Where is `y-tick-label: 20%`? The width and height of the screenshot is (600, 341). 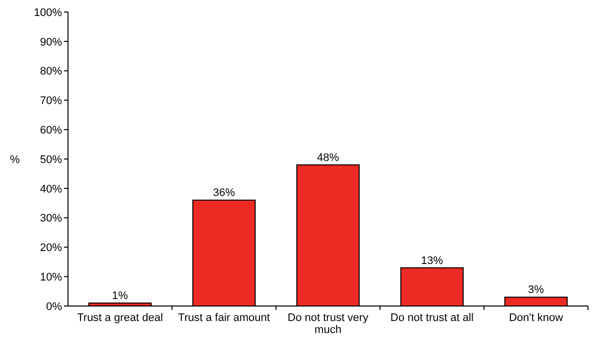
y-tick-label: 20% is located at coordinates (51, 248).